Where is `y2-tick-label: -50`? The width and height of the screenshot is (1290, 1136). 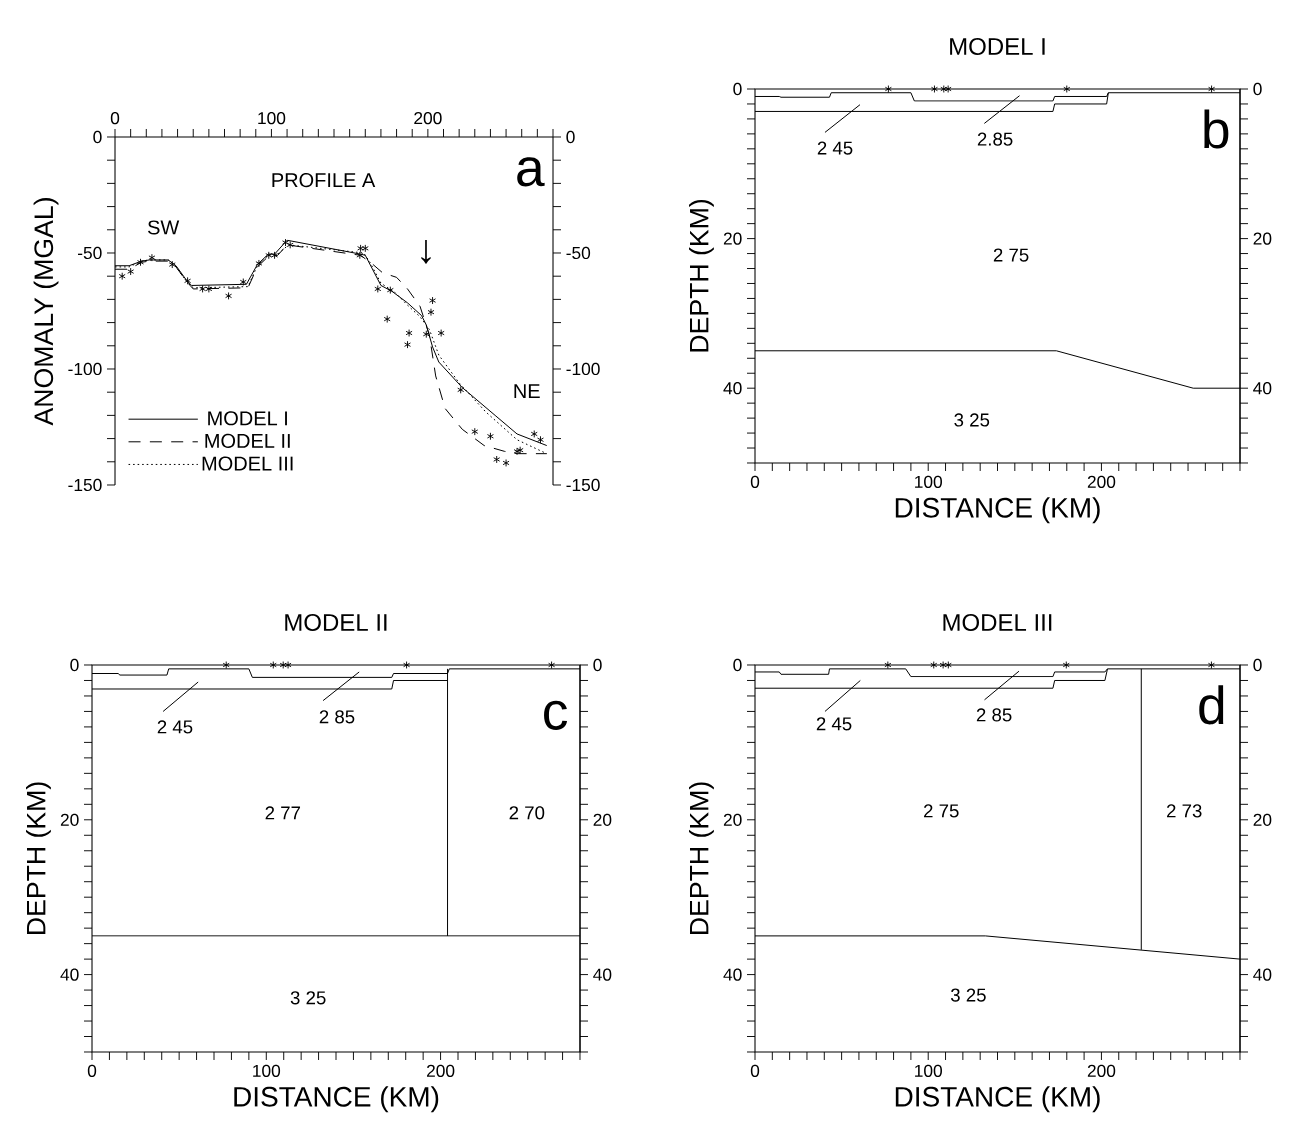
y2-tick-label: -50 is located at coordinates (578, 253).